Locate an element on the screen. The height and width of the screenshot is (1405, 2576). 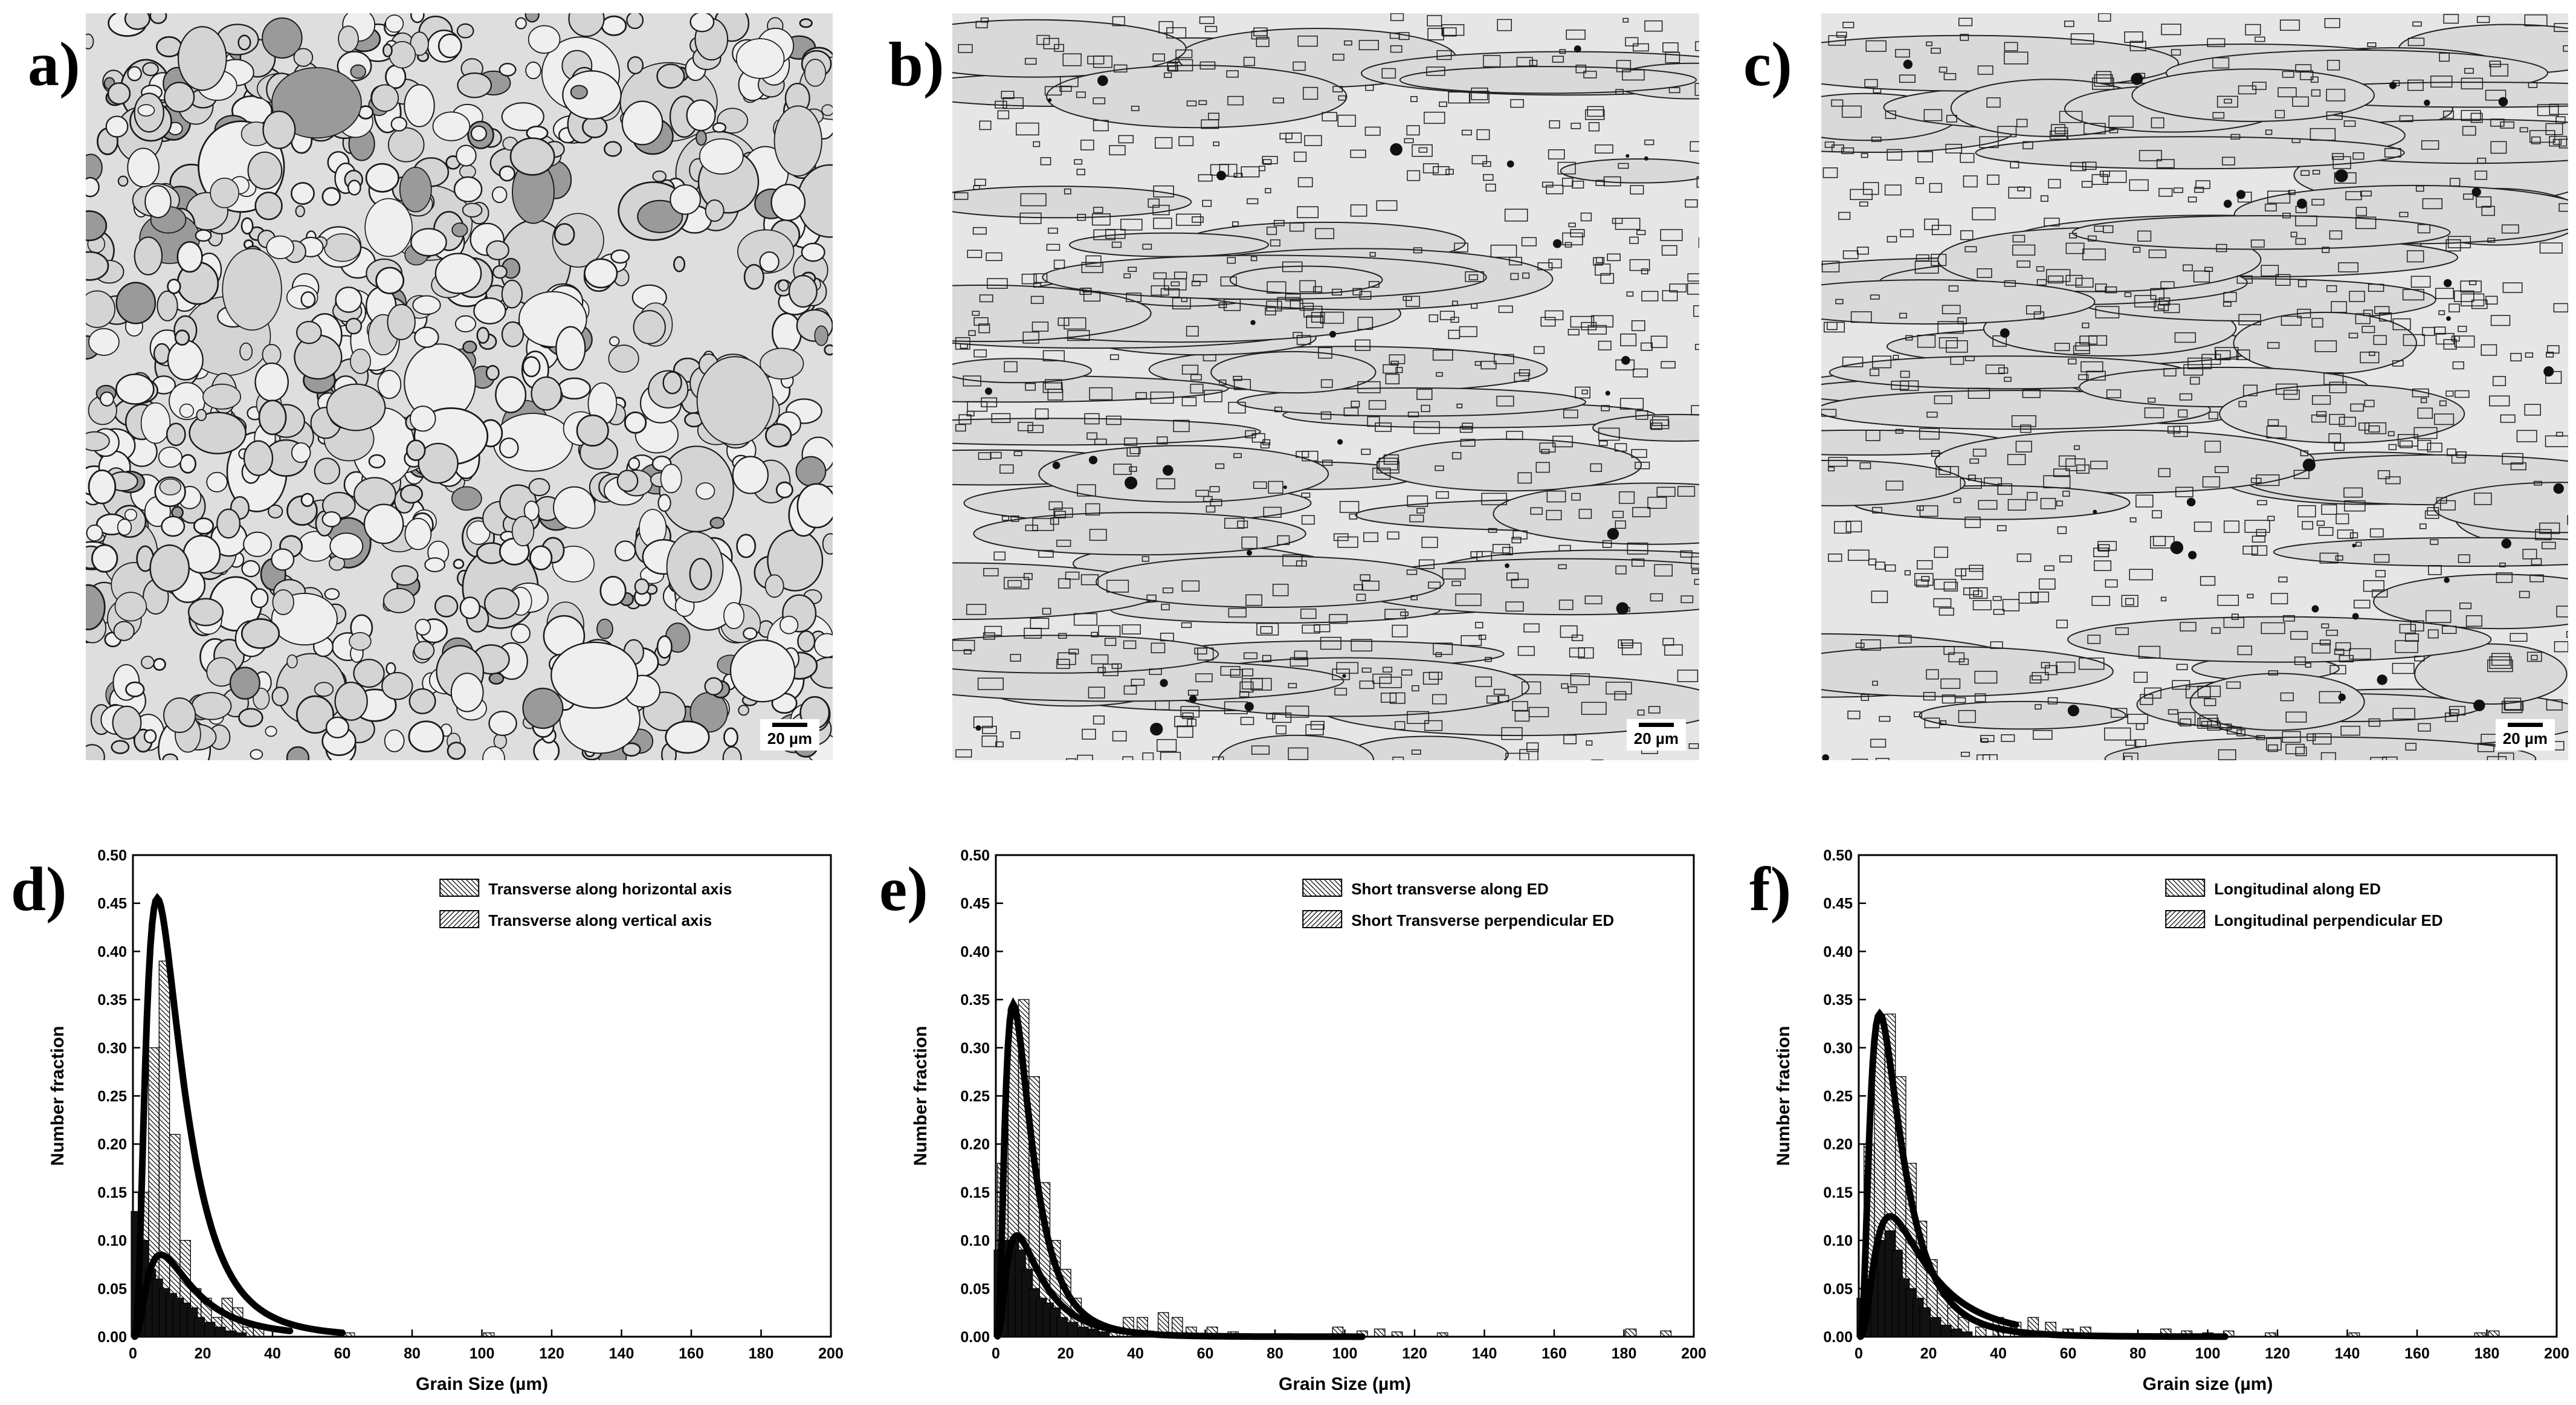
legend-label: Transverse along horizontal axis is located at coordinates (610, 889).